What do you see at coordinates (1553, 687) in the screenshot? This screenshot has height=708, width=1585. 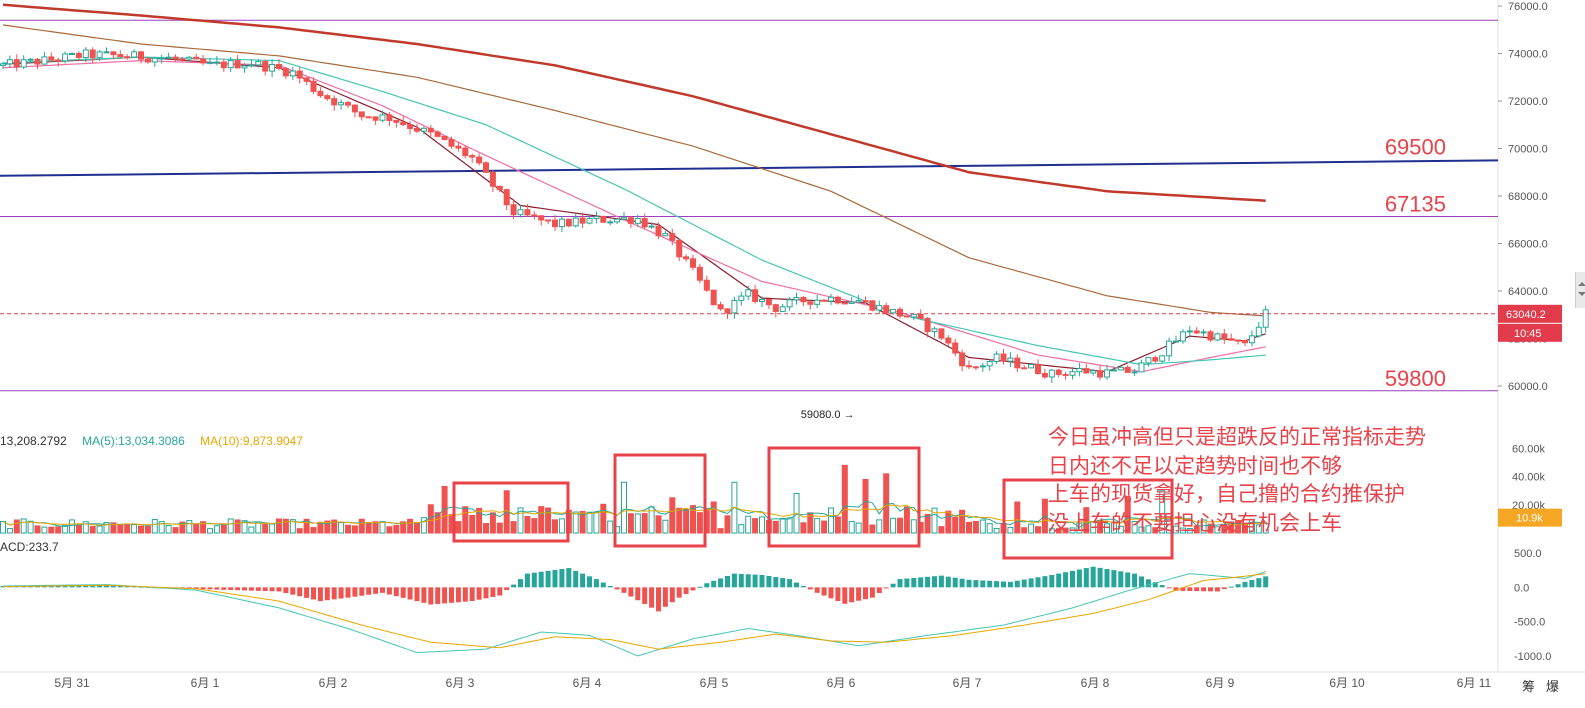 I see `liquidation-button: 爆` at bounding box center [1553, 687].